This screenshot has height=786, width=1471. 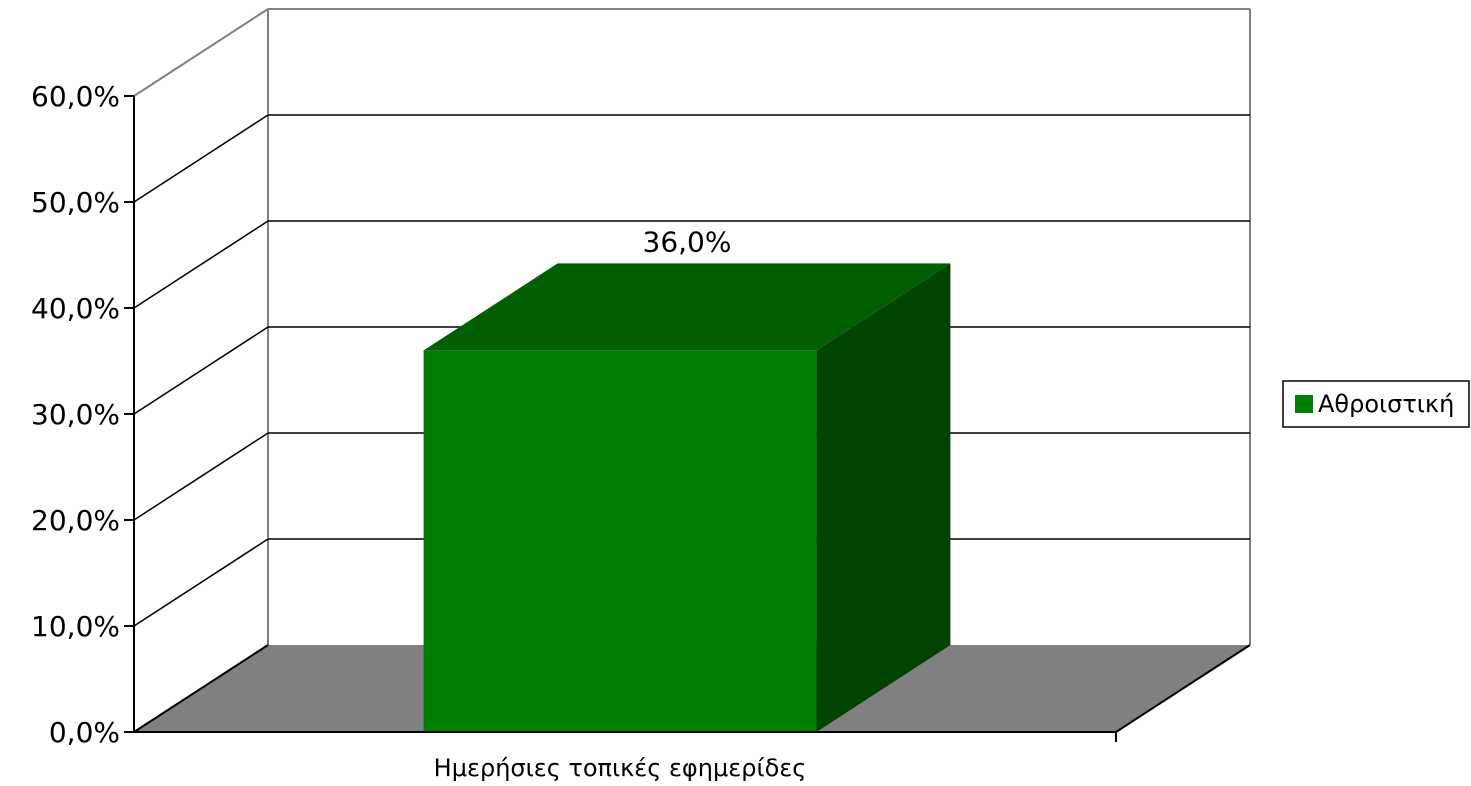 What do you see at coordinates (75, 414) in the screenshot?
I see `y-tick-label: 30,0%` at bounding box center [75, 414].